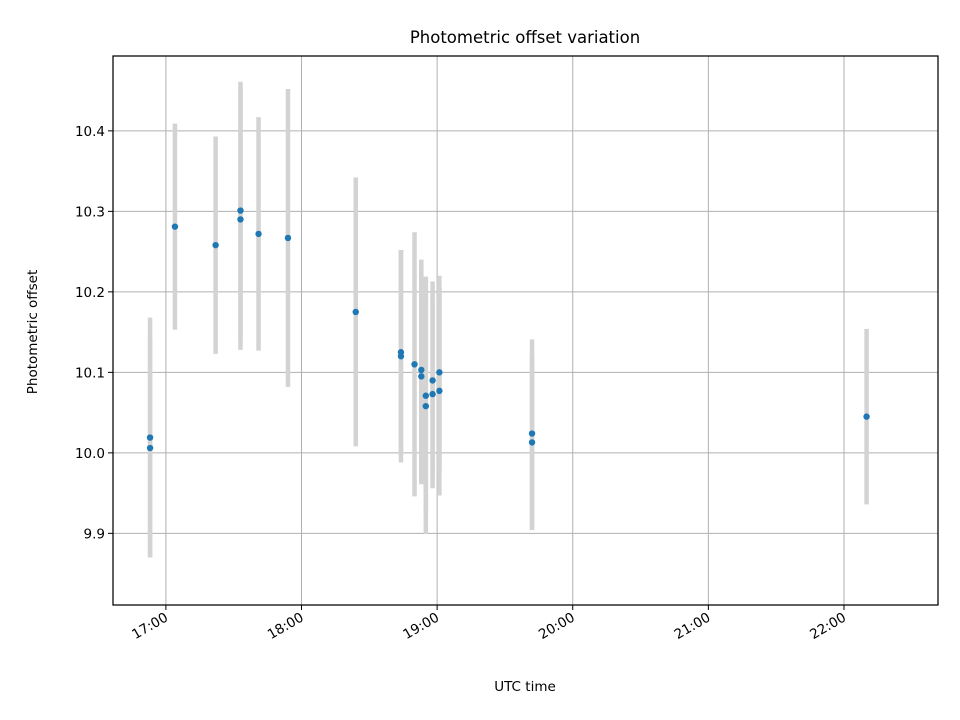 The width and height of the screenshot is (960, 720). I want to click on y-axis: 9.9 10.0 10.1 10.2 10.3 10.4, so click(94, 333).